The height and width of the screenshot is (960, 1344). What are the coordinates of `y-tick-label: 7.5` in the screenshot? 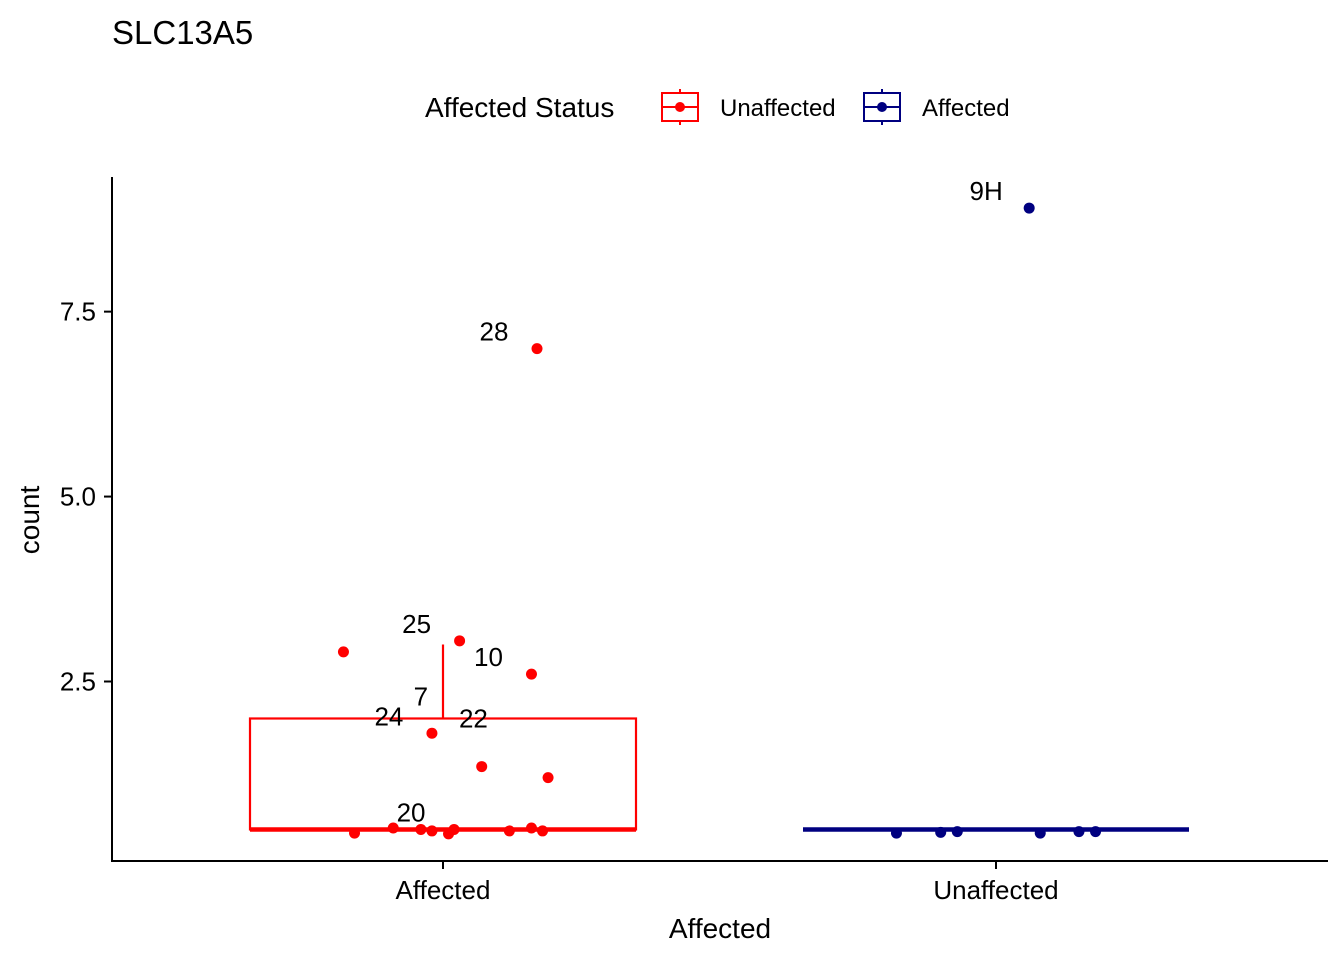 It's located at (78, 312).